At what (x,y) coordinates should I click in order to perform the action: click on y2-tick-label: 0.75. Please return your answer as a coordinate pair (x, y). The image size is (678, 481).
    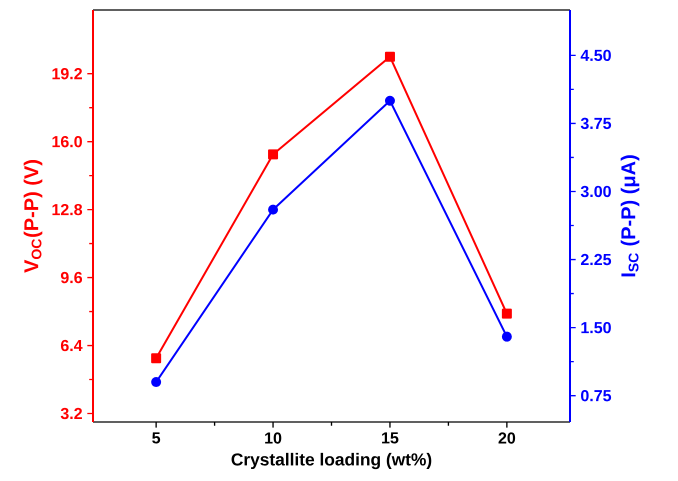
    Looking at the image, I should click on (596, 396).